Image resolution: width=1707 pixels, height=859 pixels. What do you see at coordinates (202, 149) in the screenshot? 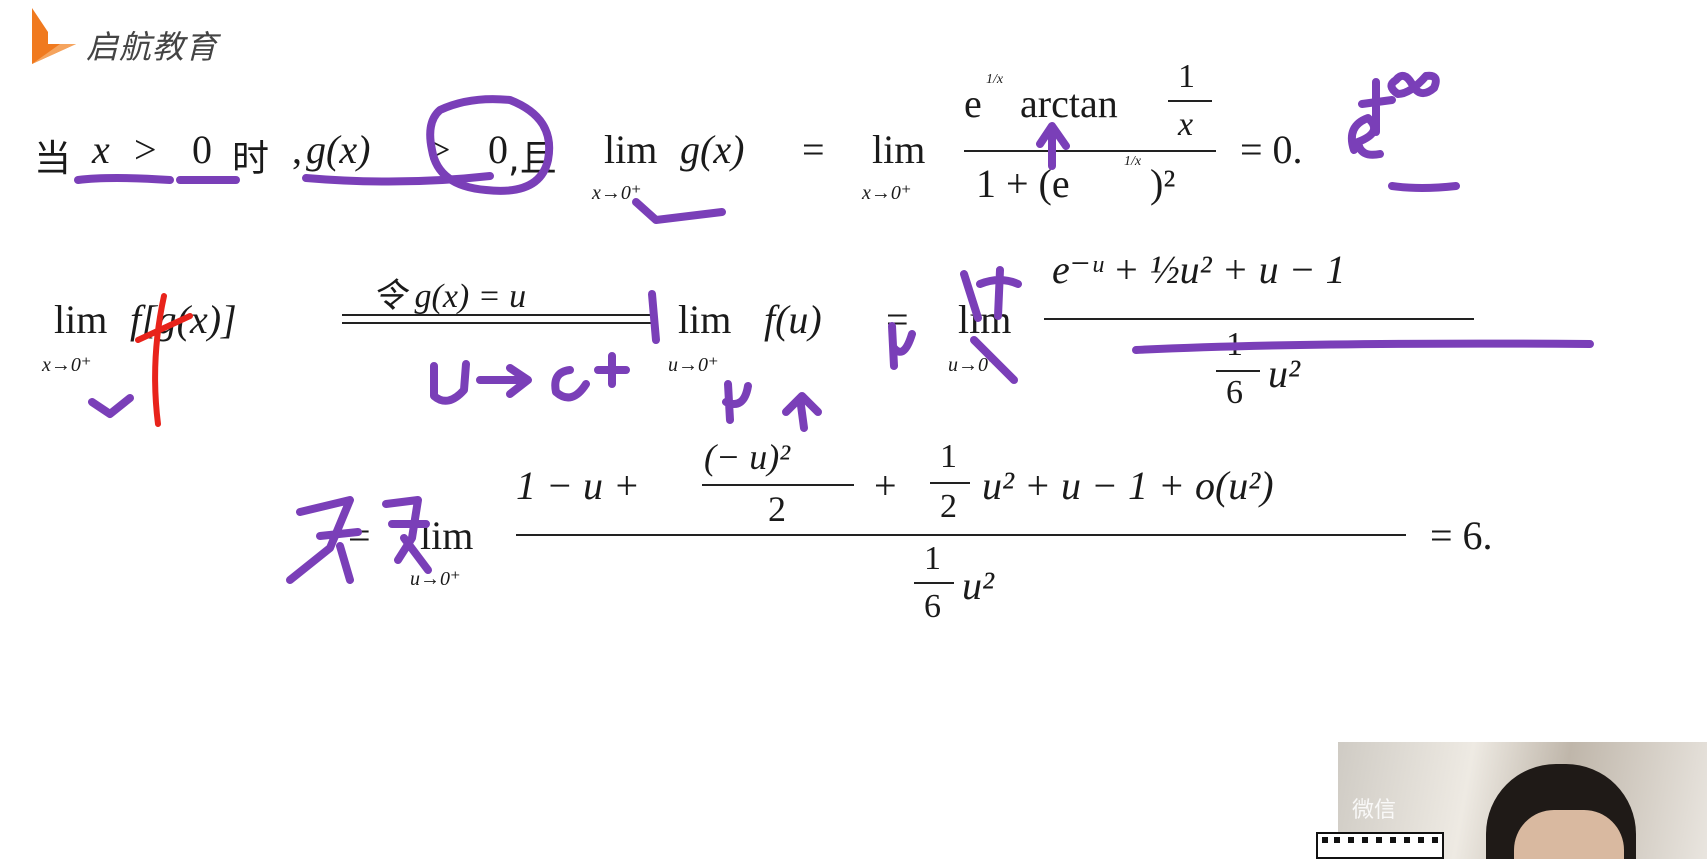
I see `zero: 0` at bounding box center [202, 149].